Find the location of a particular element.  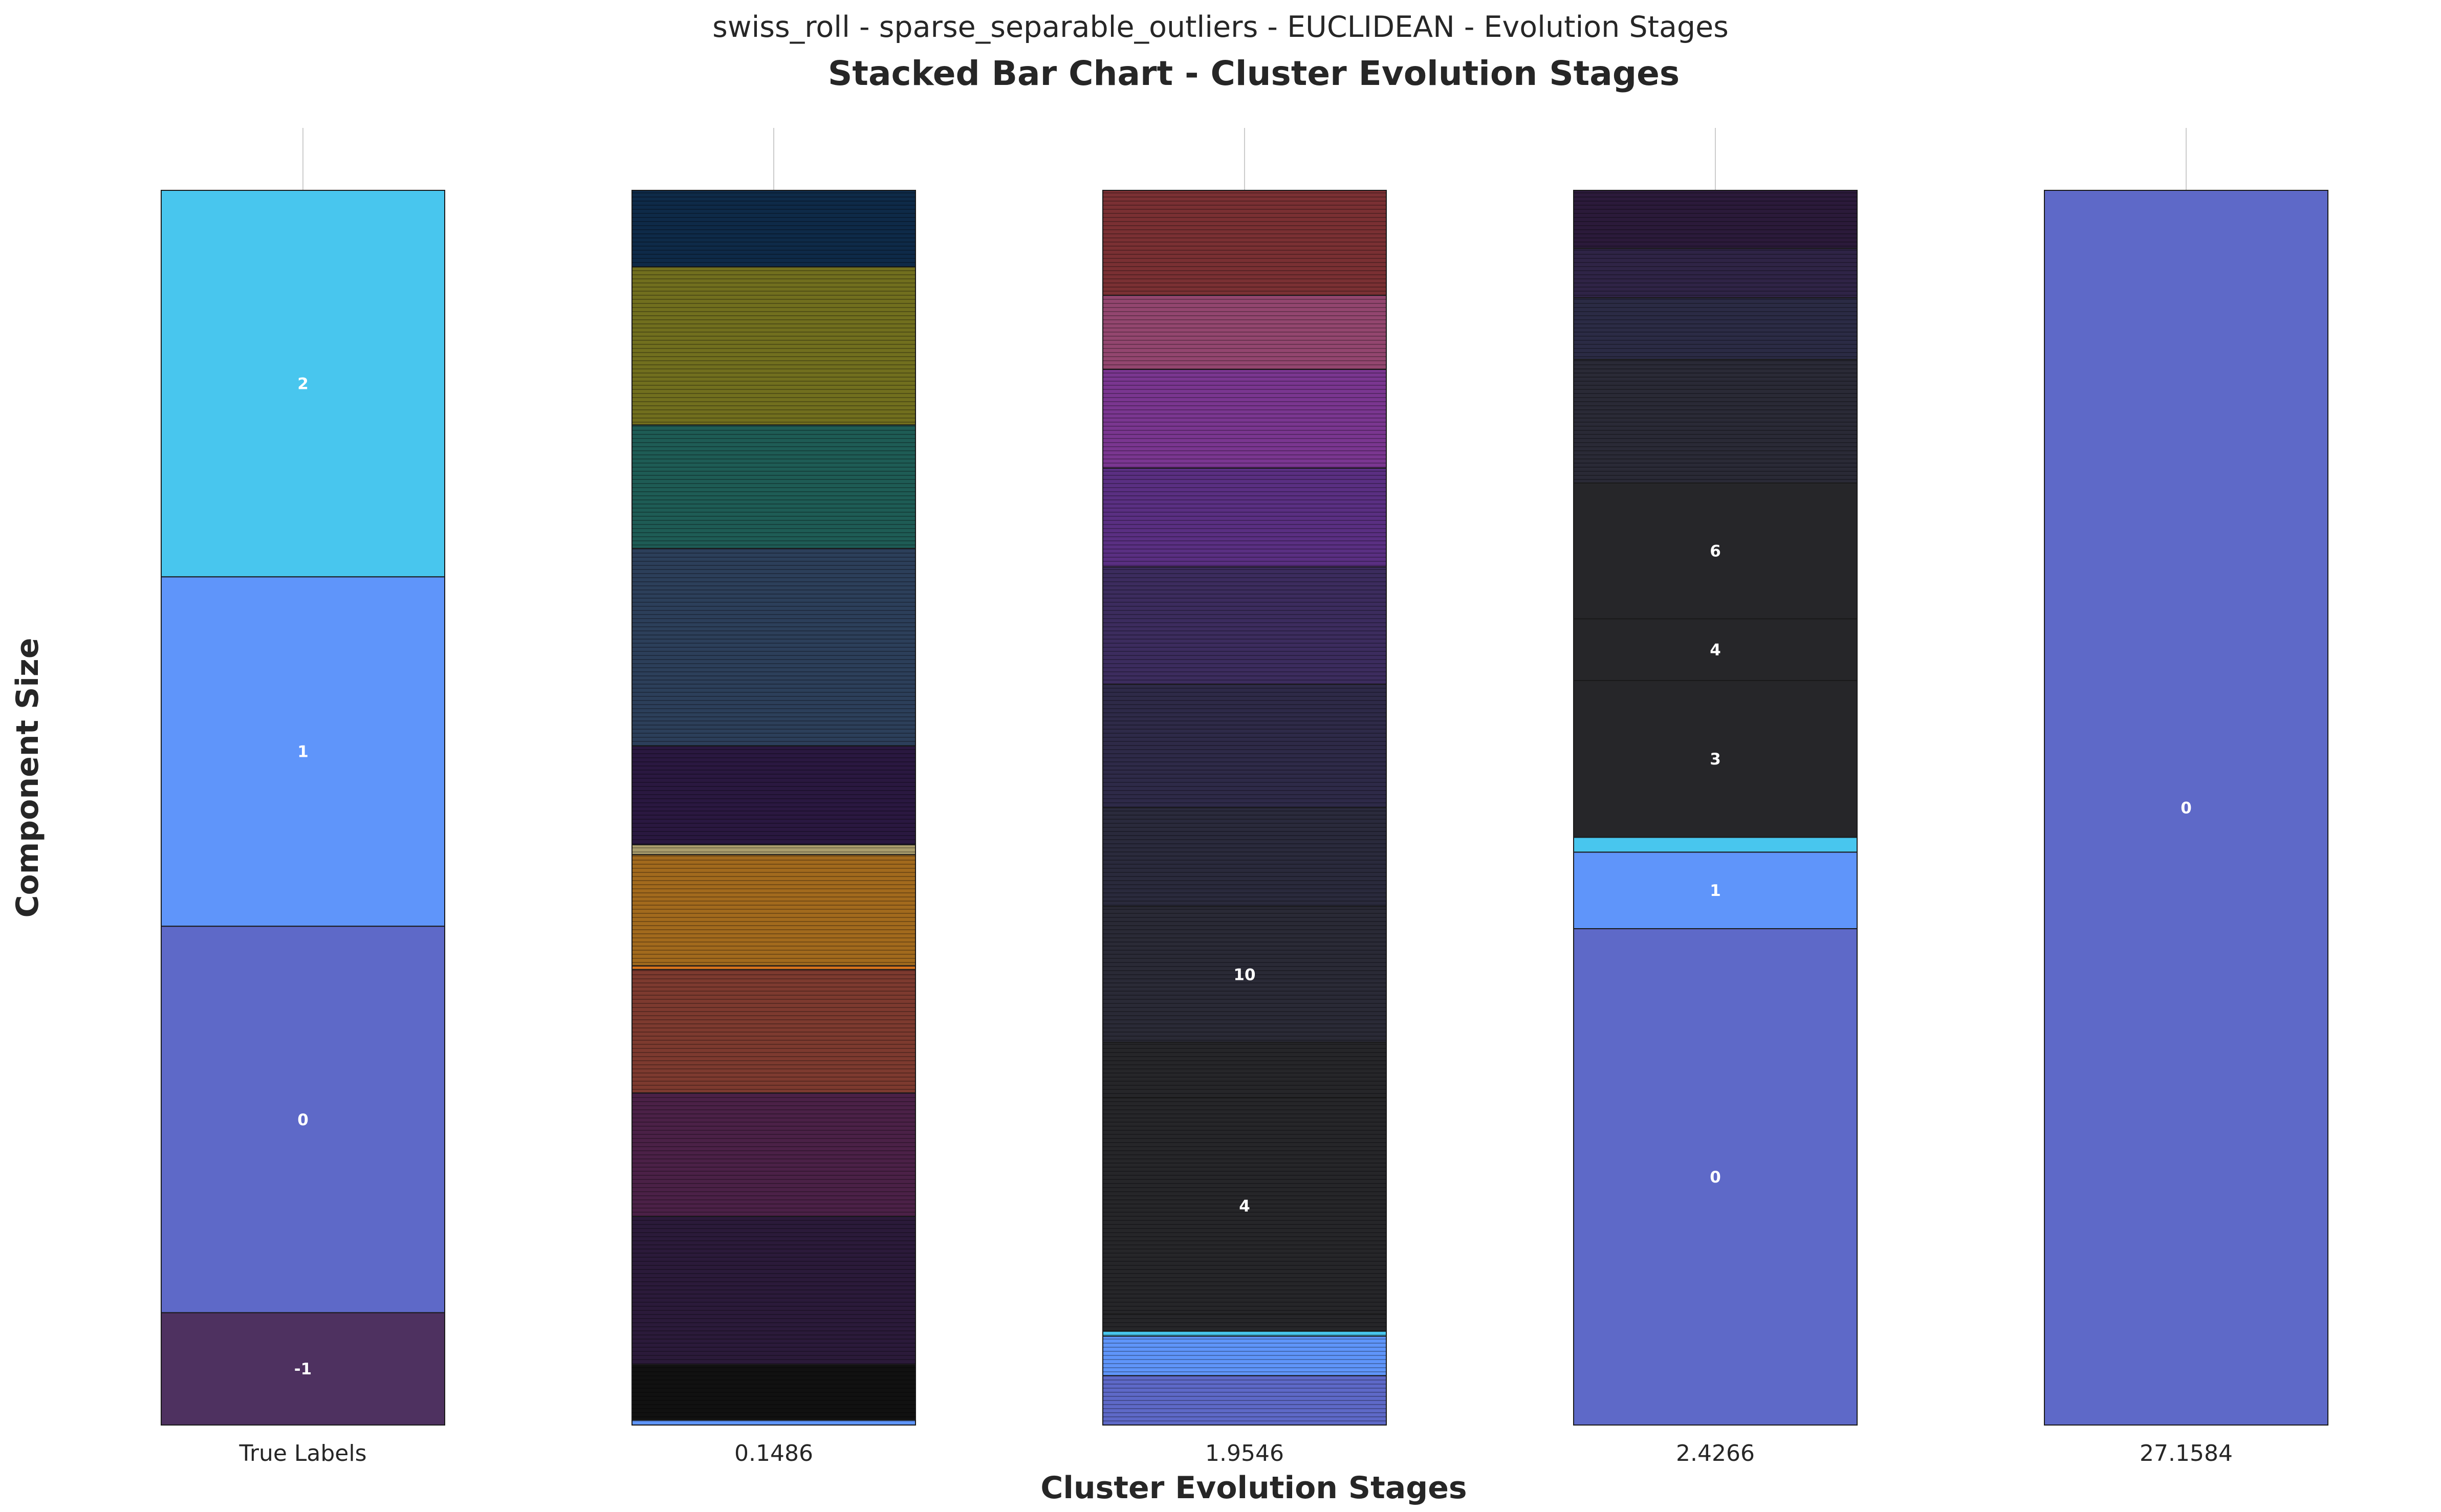

x-tick-label: 2.4266 is located at coordinates (1715, 1453).